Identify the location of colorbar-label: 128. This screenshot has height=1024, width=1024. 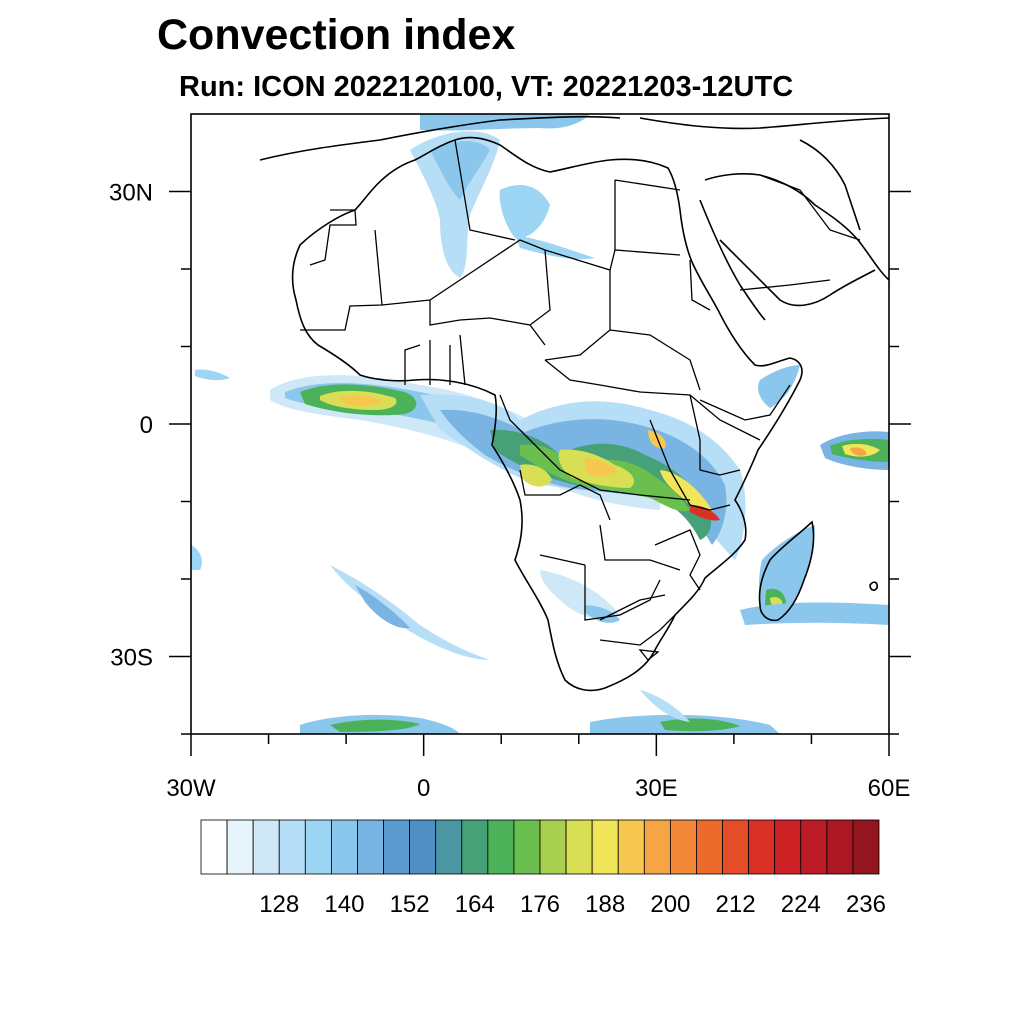
(279, 904).